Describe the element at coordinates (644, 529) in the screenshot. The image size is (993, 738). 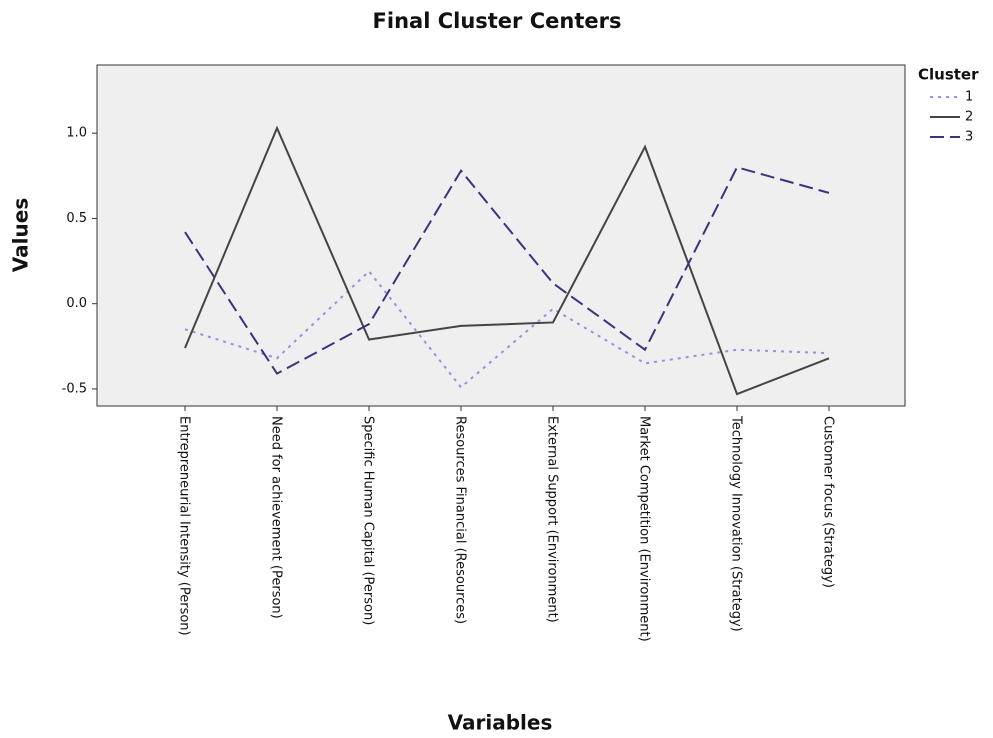
I see `x-tick-label: Market Competition (Environment)` at that location.